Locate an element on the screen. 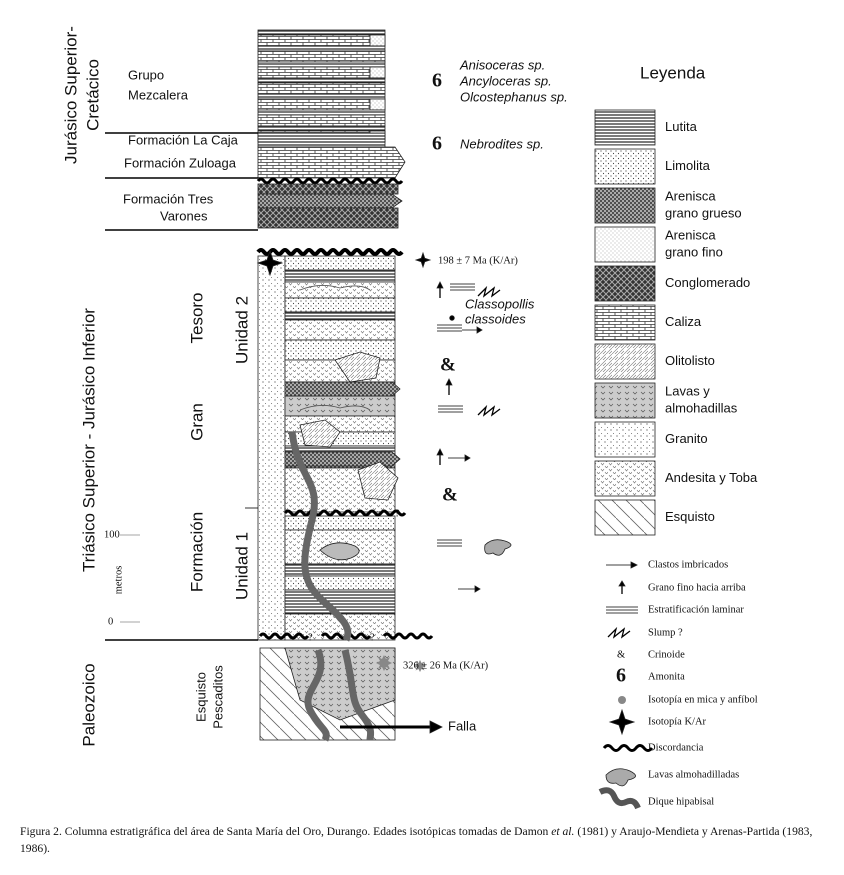 This screenshot has width=844, height=875. label: Cretácico is located at coordinates (92, 95).